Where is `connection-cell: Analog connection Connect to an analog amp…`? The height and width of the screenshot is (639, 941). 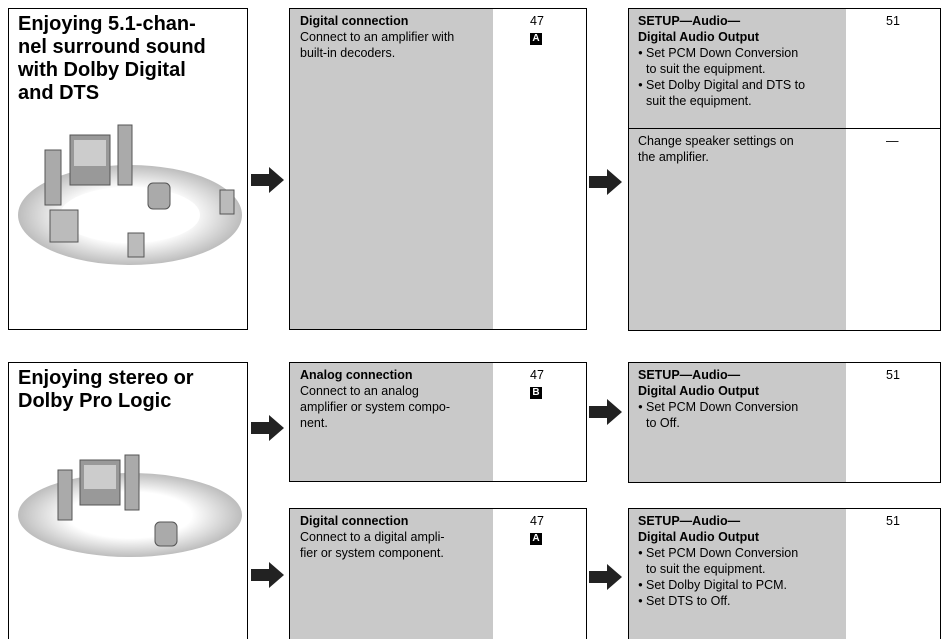
connection-cell: Analog connection Connect to an analog amp… is located at coordinates (391, 422).